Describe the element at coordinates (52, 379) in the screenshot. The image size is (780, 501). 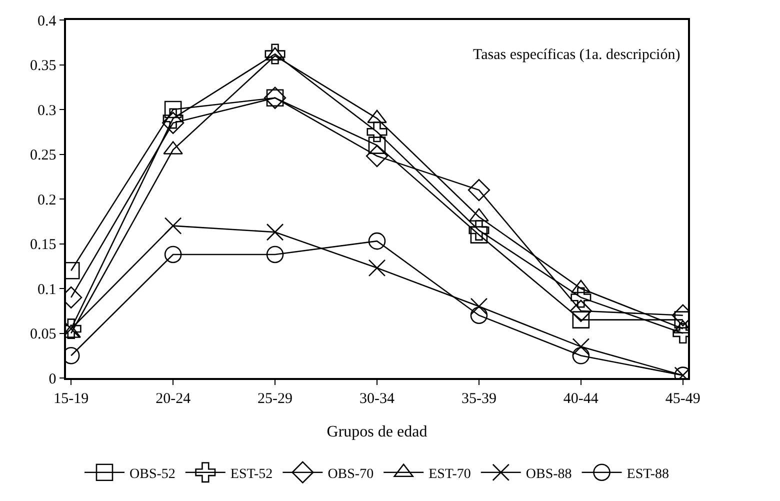
I see `y-tick-label: 0` at that location.